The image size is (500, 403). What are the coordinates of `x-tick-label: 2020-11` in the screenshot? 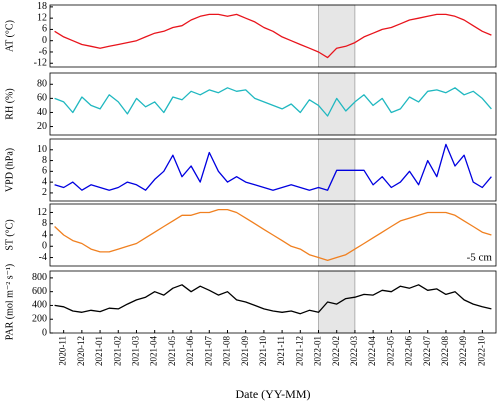 It's located at (63, 351).